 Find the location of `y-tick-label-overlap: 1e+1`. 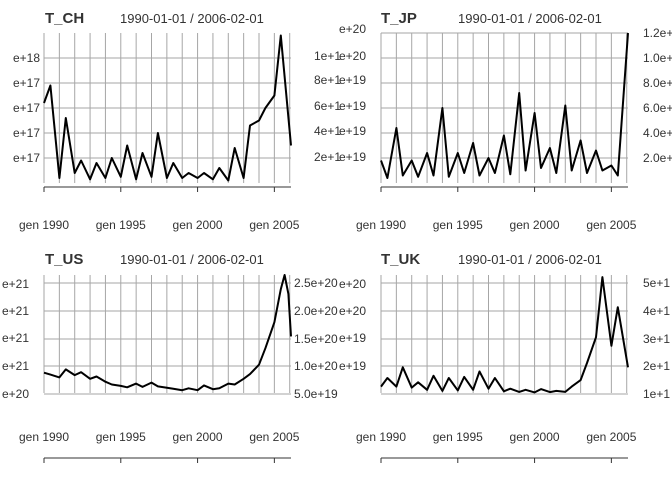

y-tick-label-overlap: 1e+1 is located at coordinates (327, 56).